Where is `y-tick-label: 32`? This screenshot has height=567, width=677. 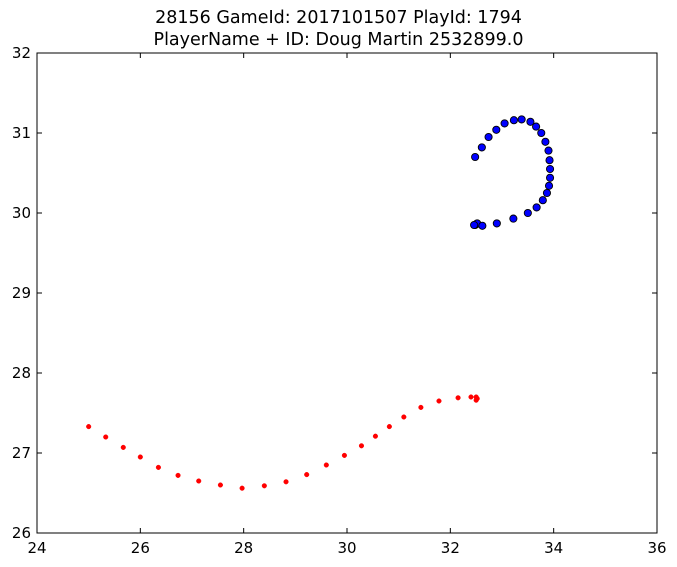 y-tick-label: 32 is located at coordinates (21, 53).